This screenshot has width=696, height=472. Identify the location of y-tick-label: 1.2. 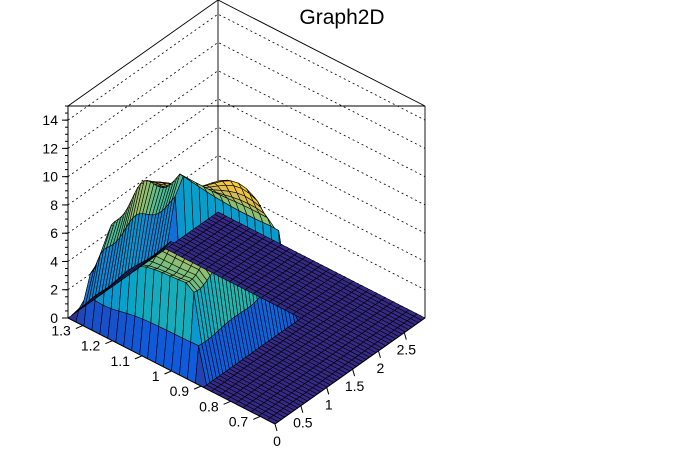
(91, 346).